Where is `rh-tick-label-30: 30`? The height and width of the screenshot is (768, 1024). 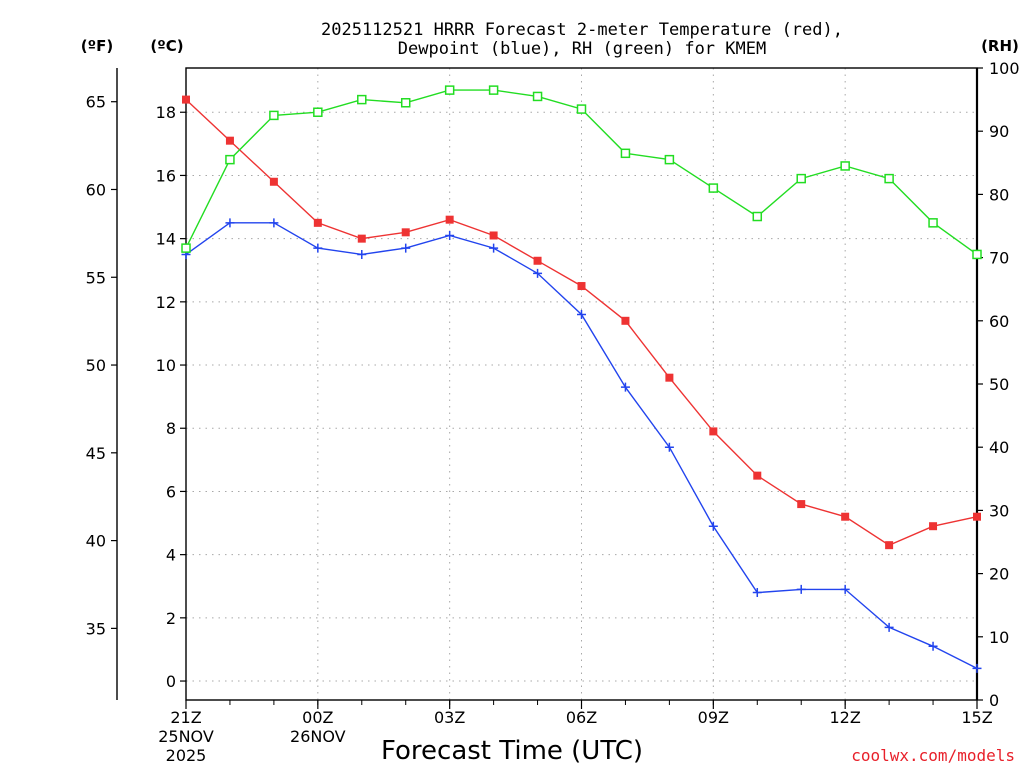
rh-tick-label-30: 30 is located at coordinates (999, 510).